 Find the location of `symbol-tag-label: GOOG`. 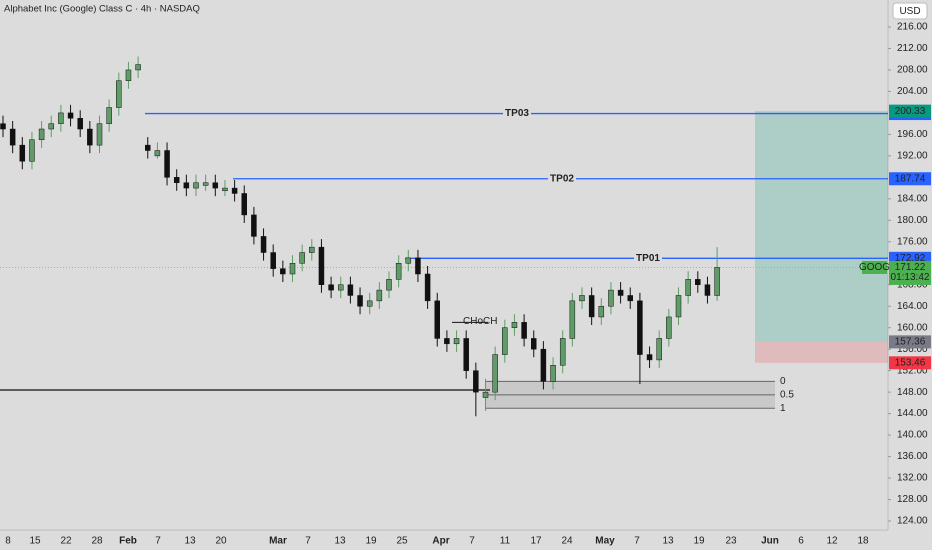

symbol-tag-label: GOOG is located at coordinates (874, 267).